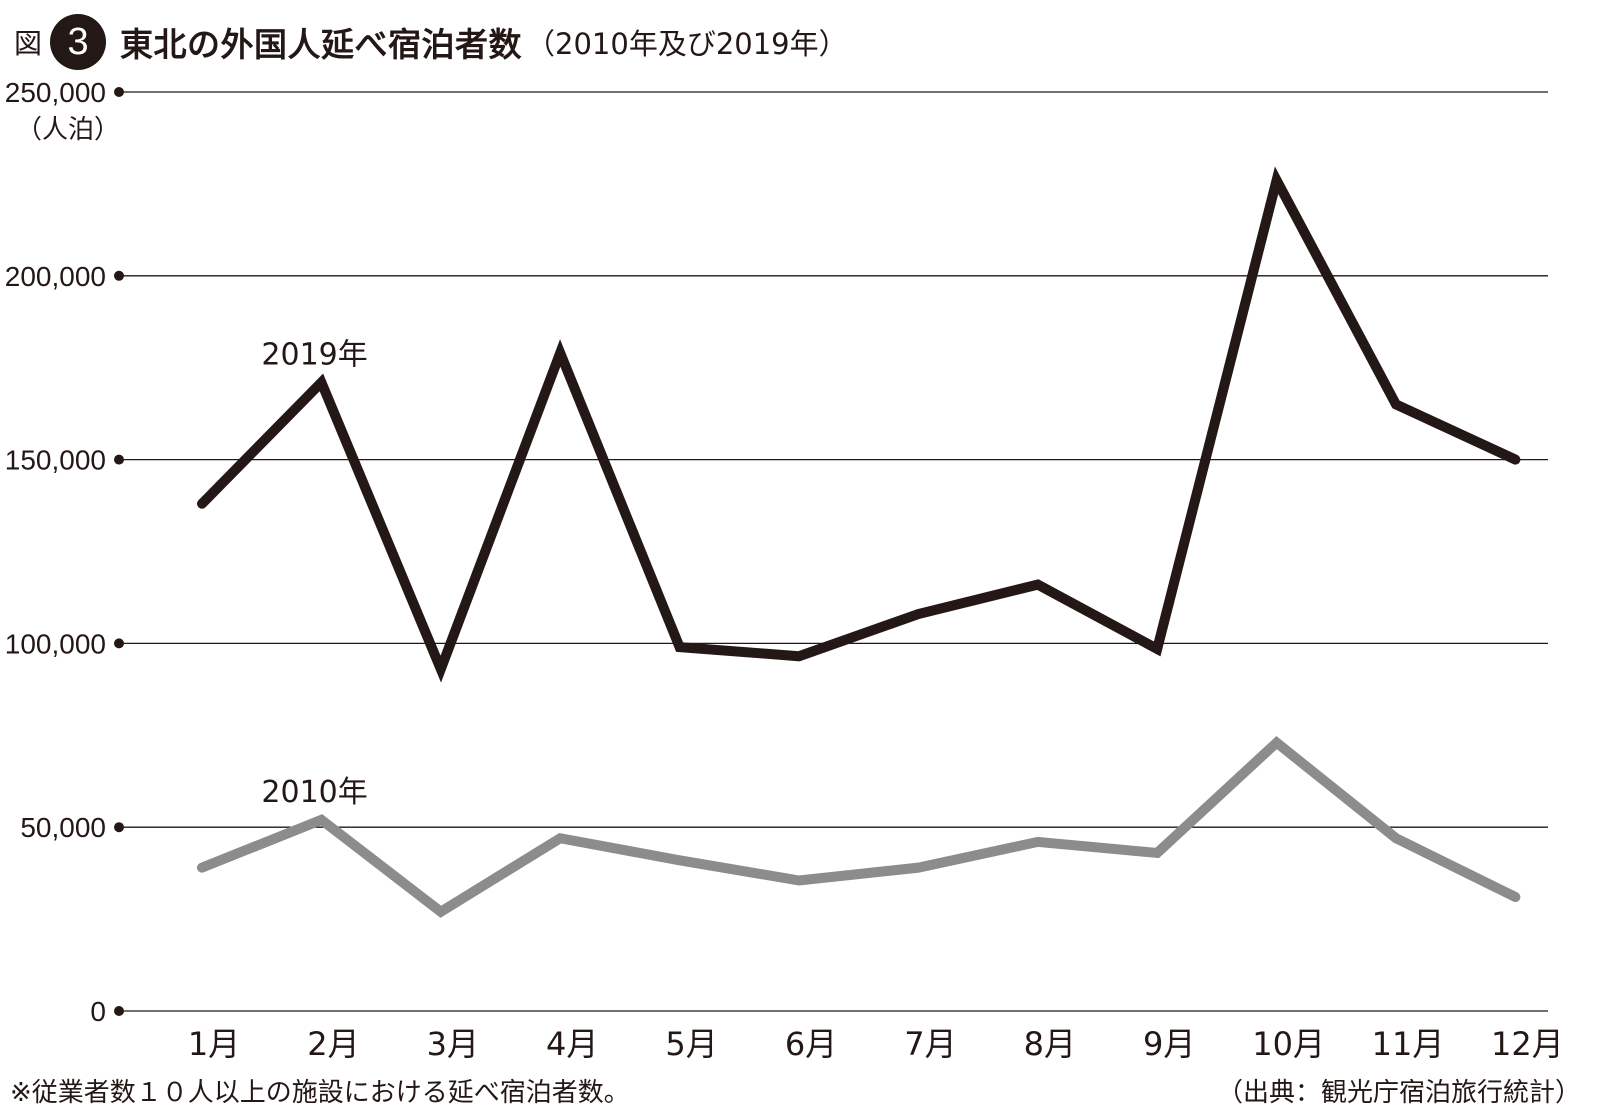 This screenshot has height=1116, width=1603. Describe the element at coordinates (1288, 1044) in the screenshot. I see `x-tick-label: 10月` at that location.